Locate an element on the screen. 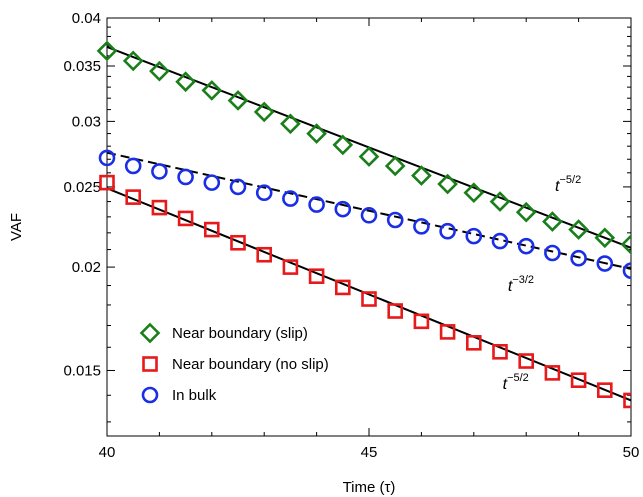 The image size is (643, 497). x-axis-title: Time (τ) is located at coordinates (369, 487).